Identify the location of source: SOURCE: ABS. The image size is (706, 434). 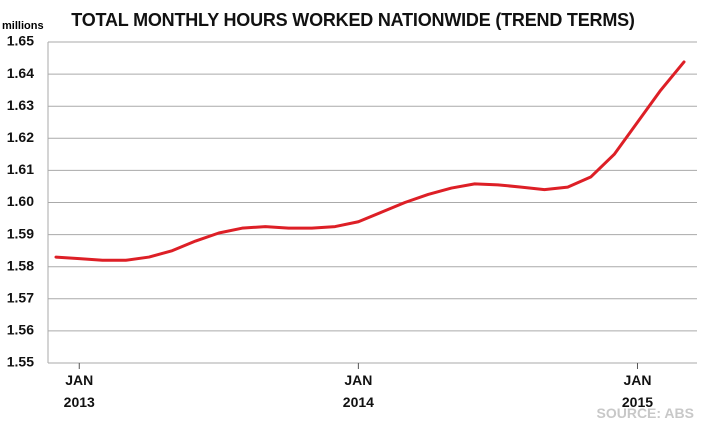
(645, 413).